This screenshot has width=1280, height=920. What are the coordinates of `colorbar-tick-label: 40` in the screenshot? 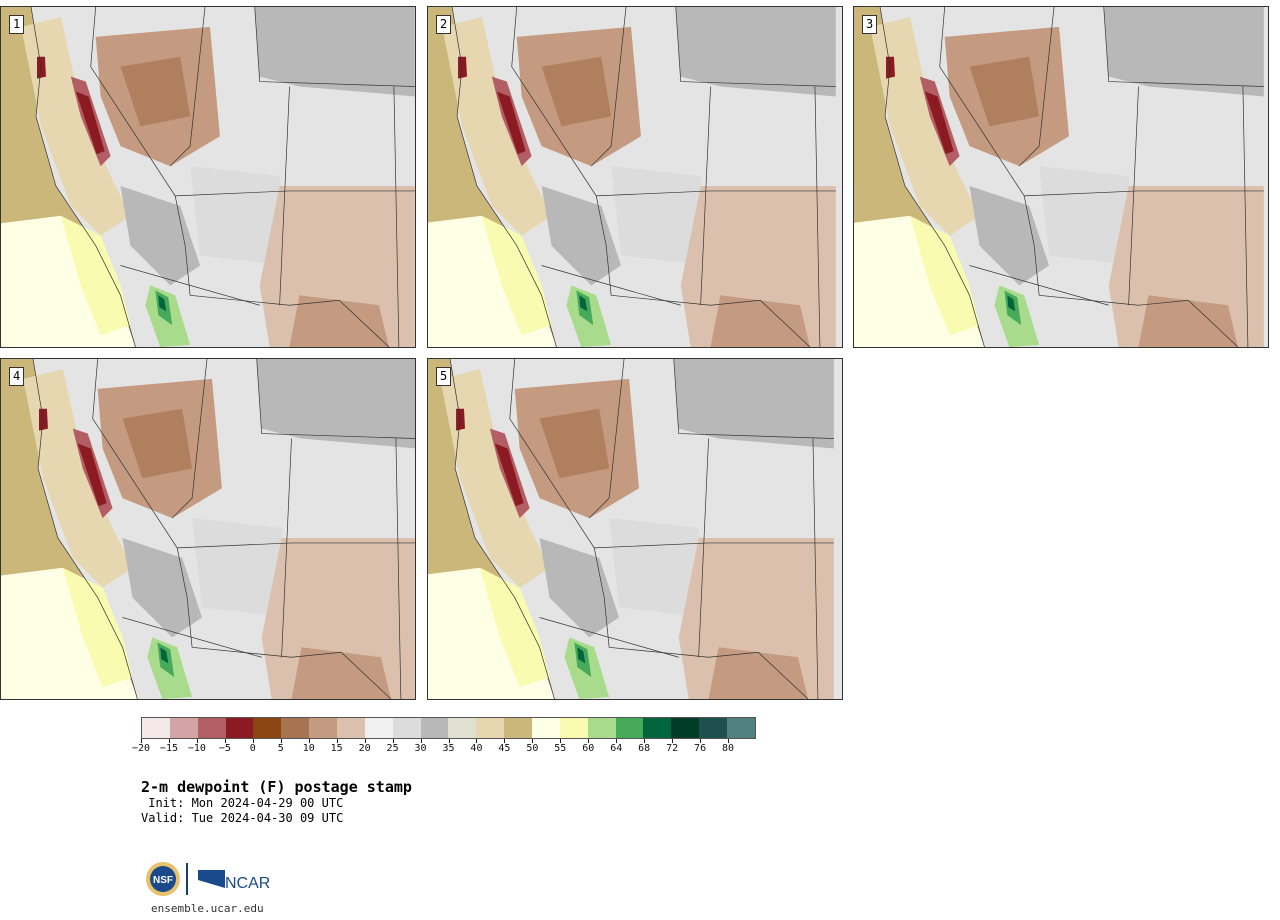 It's located at (476, 748).